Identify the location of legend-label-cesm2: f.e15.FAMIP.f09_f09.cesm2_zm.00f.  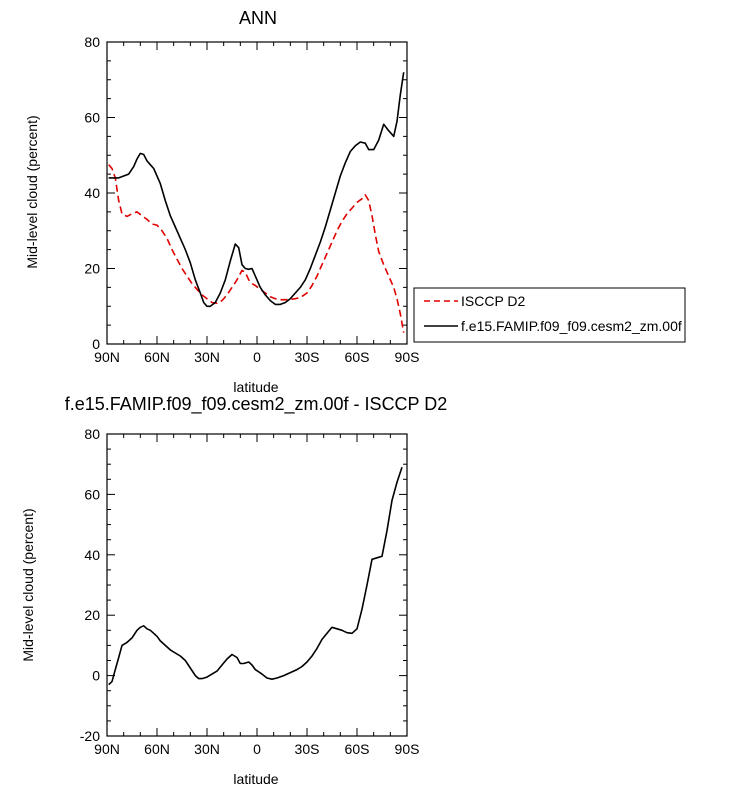
(571, 326).